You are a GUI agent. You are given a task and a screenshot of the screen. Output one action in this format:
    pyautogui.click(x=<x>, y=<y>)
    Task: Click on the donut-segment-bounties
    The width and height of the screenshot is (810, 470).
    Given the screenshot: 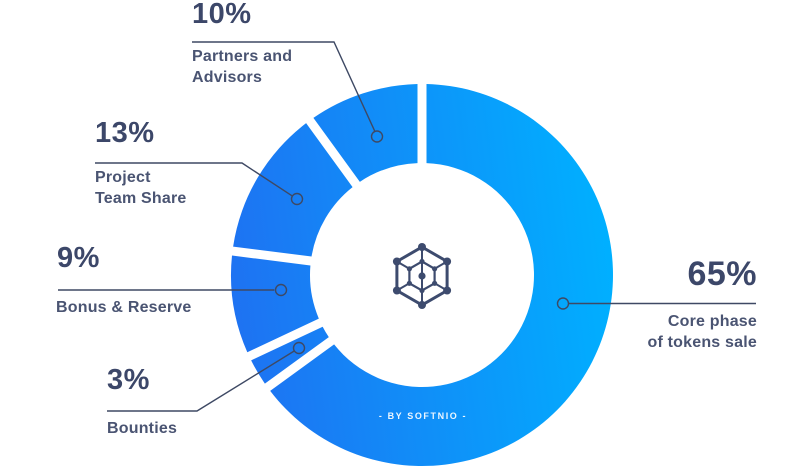 What is the action you would take?
    pyautogui.click(x=290, y=355)
    